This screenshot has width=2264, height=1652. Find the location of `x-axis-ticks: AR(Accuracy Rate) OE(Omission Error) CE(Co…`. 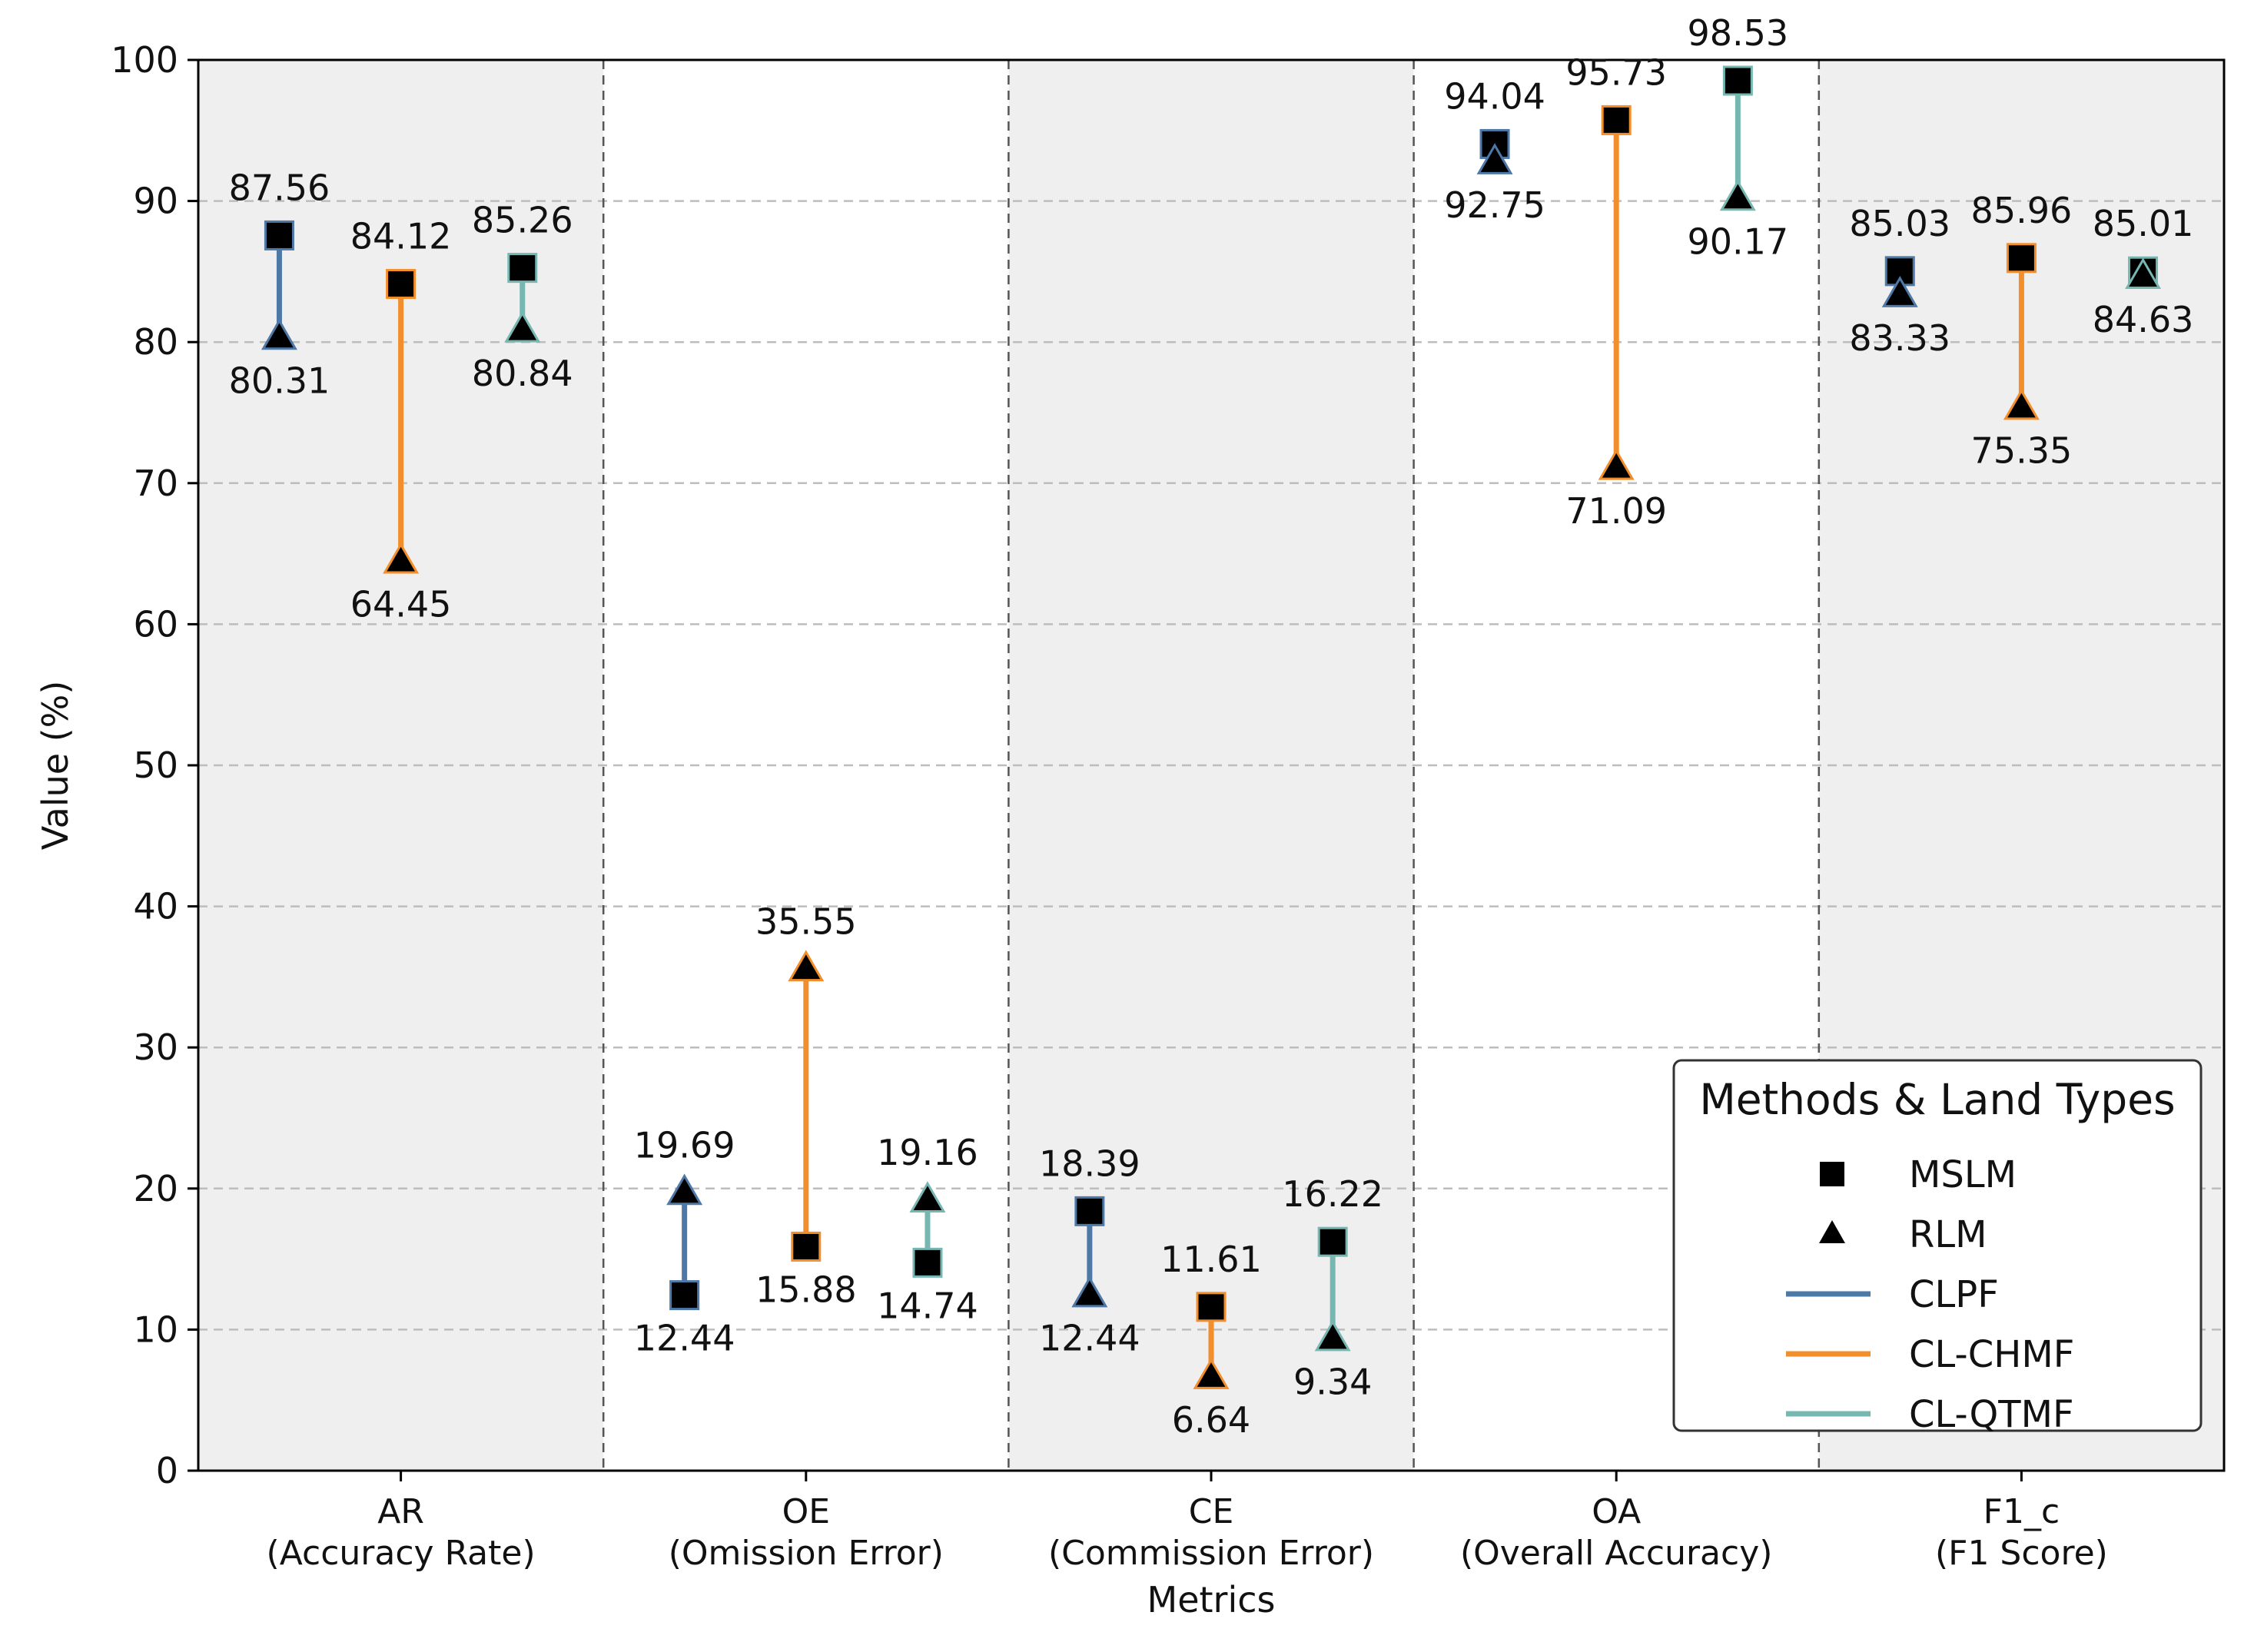

x-axis-ticks: AR(Accuracy Rate) OE(Omission Error) CE(Co… is located at coordinates (1187, 1522).